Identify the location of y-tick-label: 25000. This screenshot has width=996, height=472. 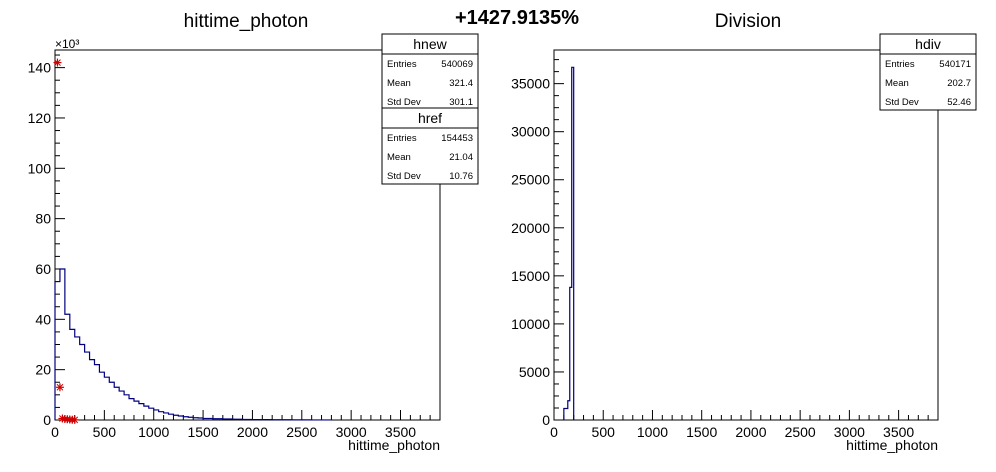
(530, 180).